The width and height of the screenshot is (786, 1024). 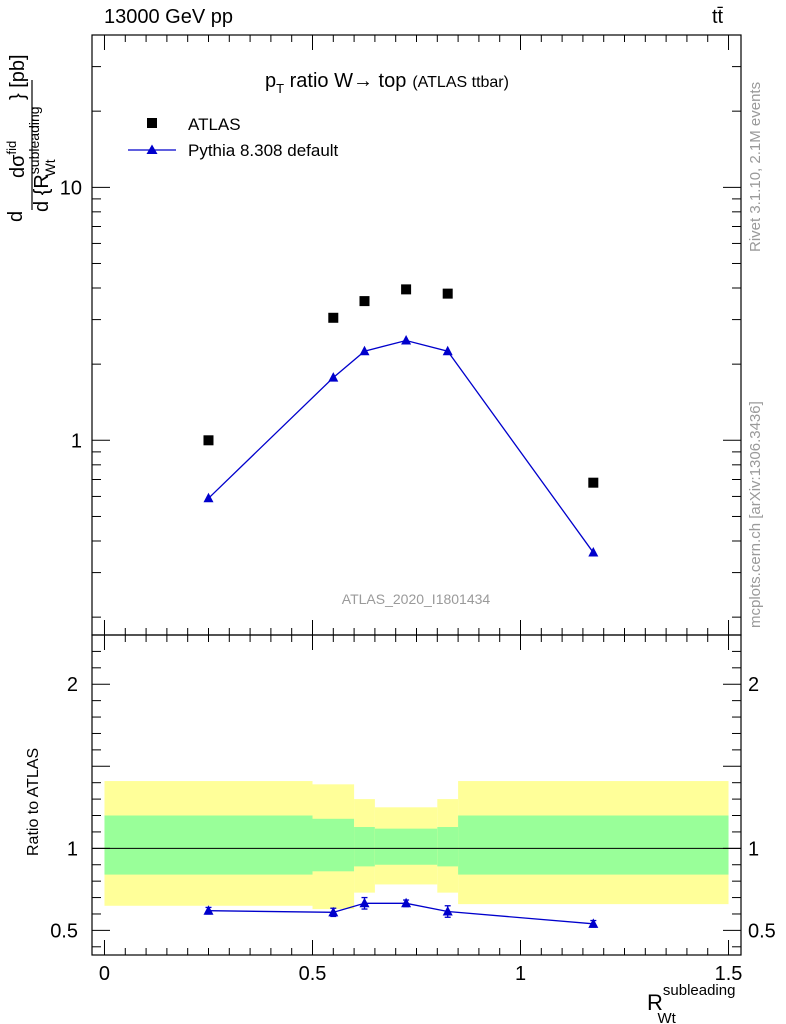 I want to click on plot-header-left: 13000 GeV pp, so click(x=168, y=17).